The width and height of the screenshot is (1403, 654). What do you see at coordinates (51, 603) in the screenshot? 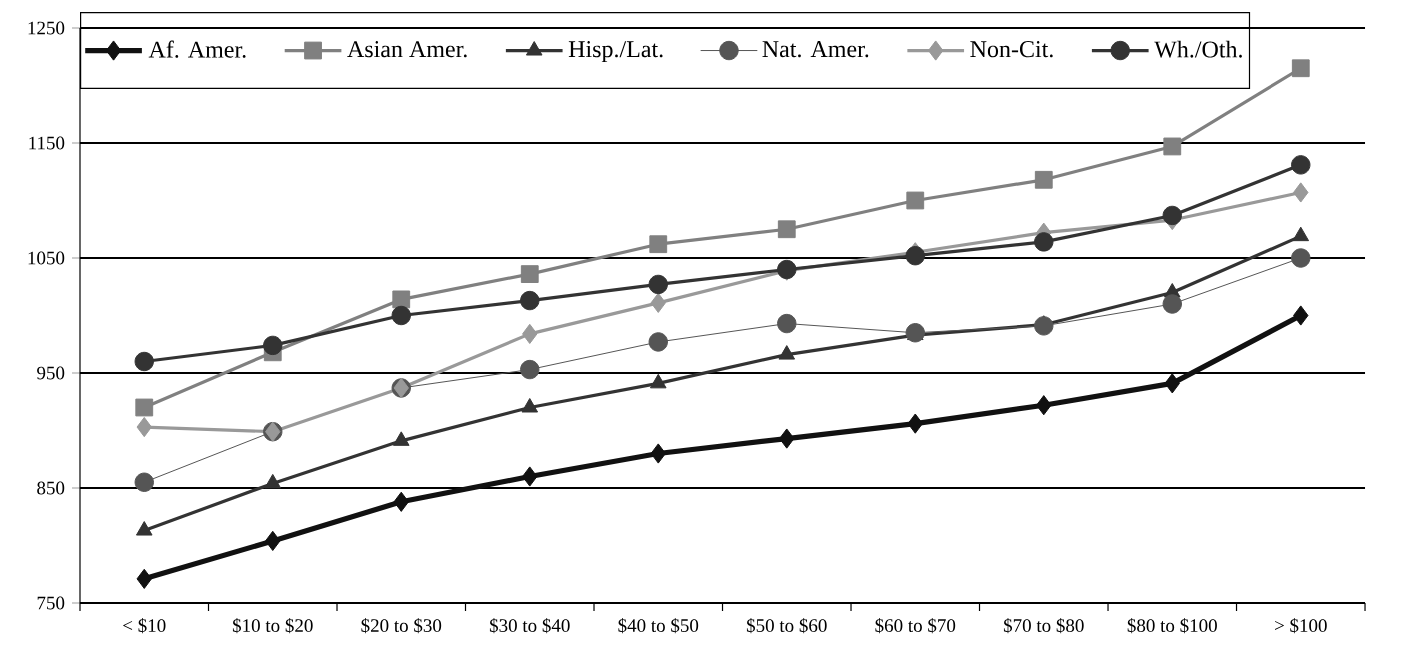
I see `y-tick-label: 750` at bounding box center [51, 603].